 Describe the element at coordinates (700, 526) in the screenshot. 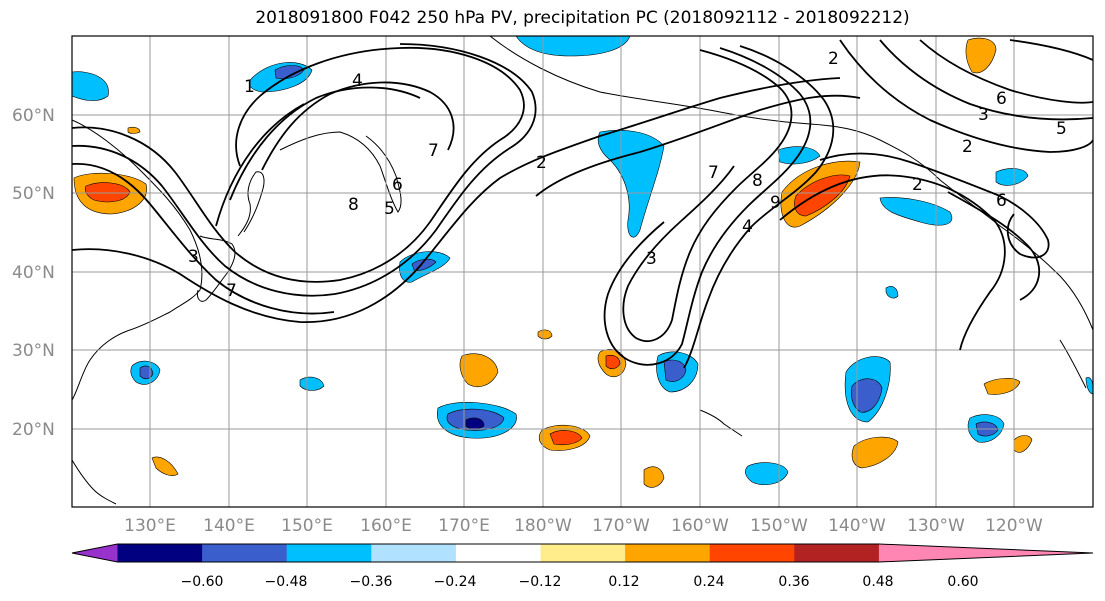

I see `lon-label: 160°W` at that location.